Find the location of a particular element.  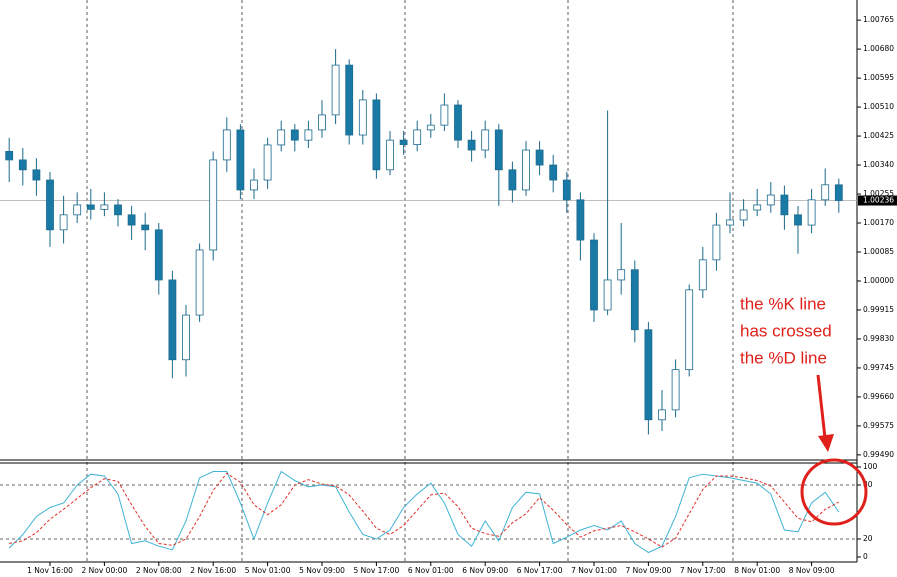

x-tick-label: 7 Nov 17:00 is located at coordinates (703, 570).